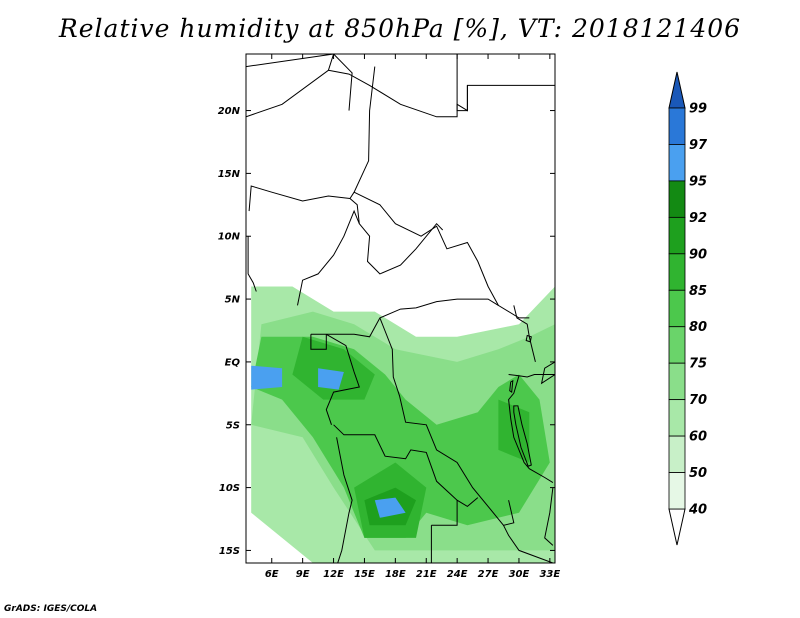  I want to click on colorbar-level-label: 70, so click(698, 400).